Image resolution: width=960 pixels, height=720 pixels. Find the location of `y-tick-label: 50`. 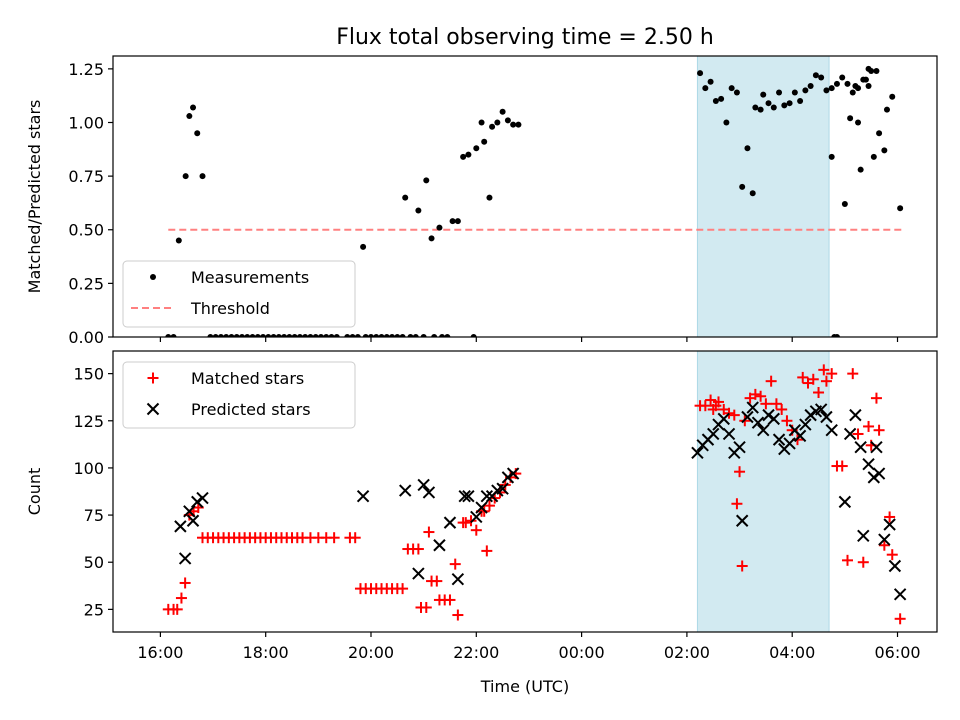

y-tick-label: 50 is located at coordinates (94, 562).